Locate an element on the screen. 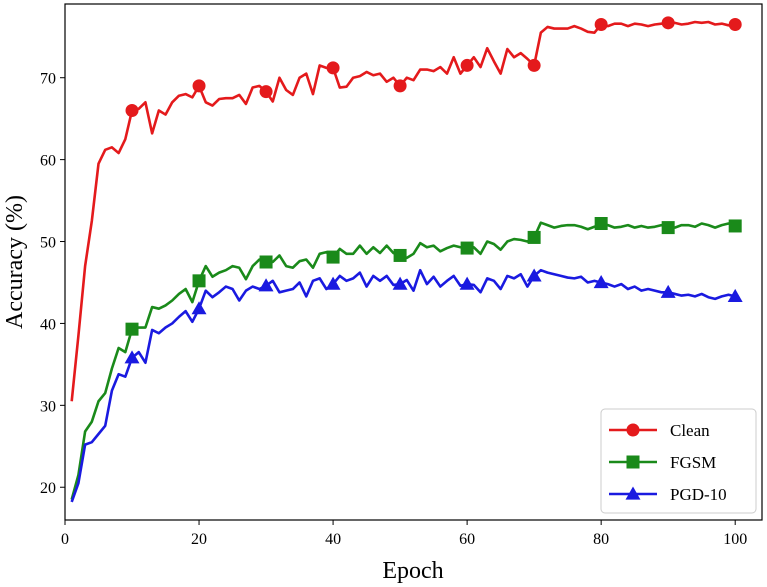 The width and height of the screenshot is (767, 587). x-tick-label: 20 is located at coordinates (199, 539).